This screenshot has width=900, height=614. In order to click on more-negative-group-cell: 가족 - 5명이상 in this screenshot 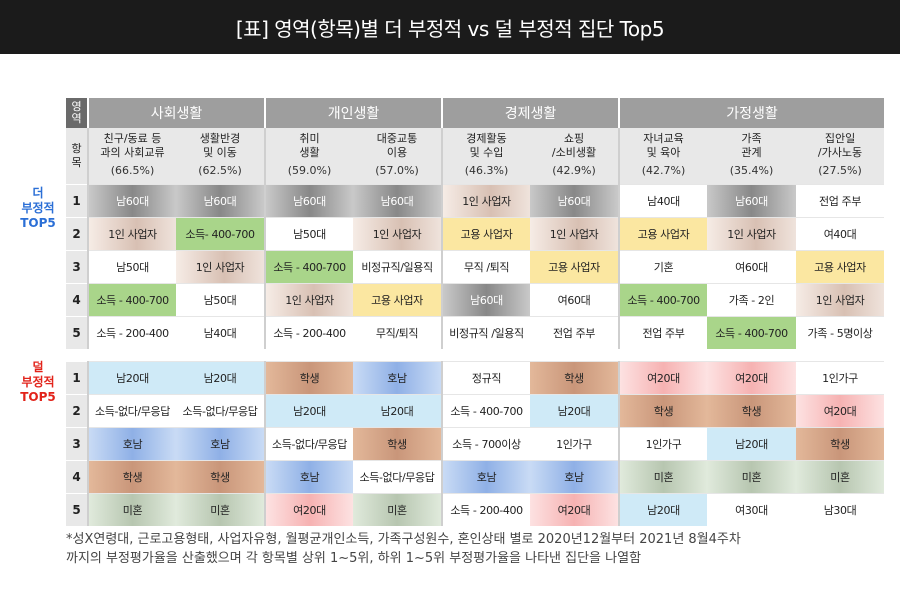, I will do `click(840, 332)`.